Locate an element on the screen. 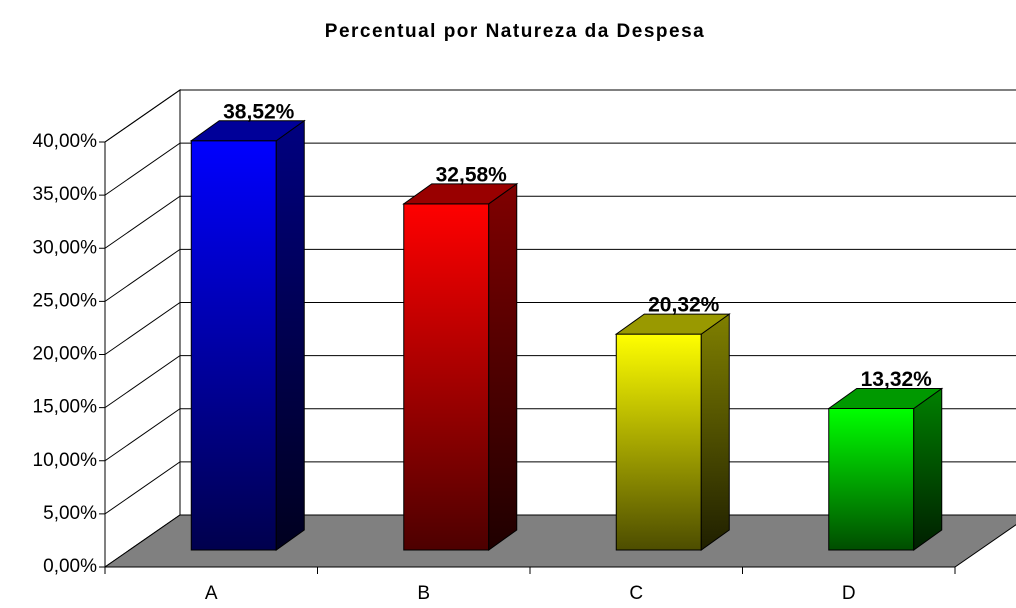 Image resolution: width=1016 pixels, height=608 pixels. value-label: 20,32% is located at coordinates (684, 305).